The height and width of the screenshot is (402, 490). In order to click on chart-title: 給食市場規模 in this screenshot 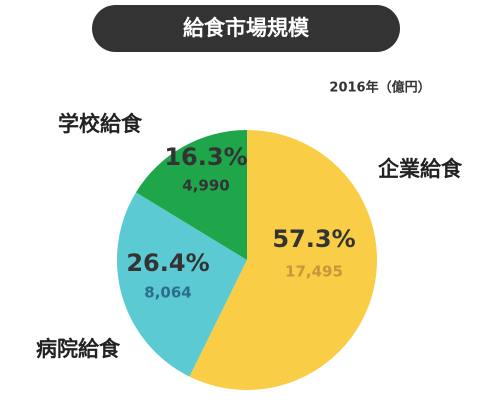, I will do `click(246, 28)`.